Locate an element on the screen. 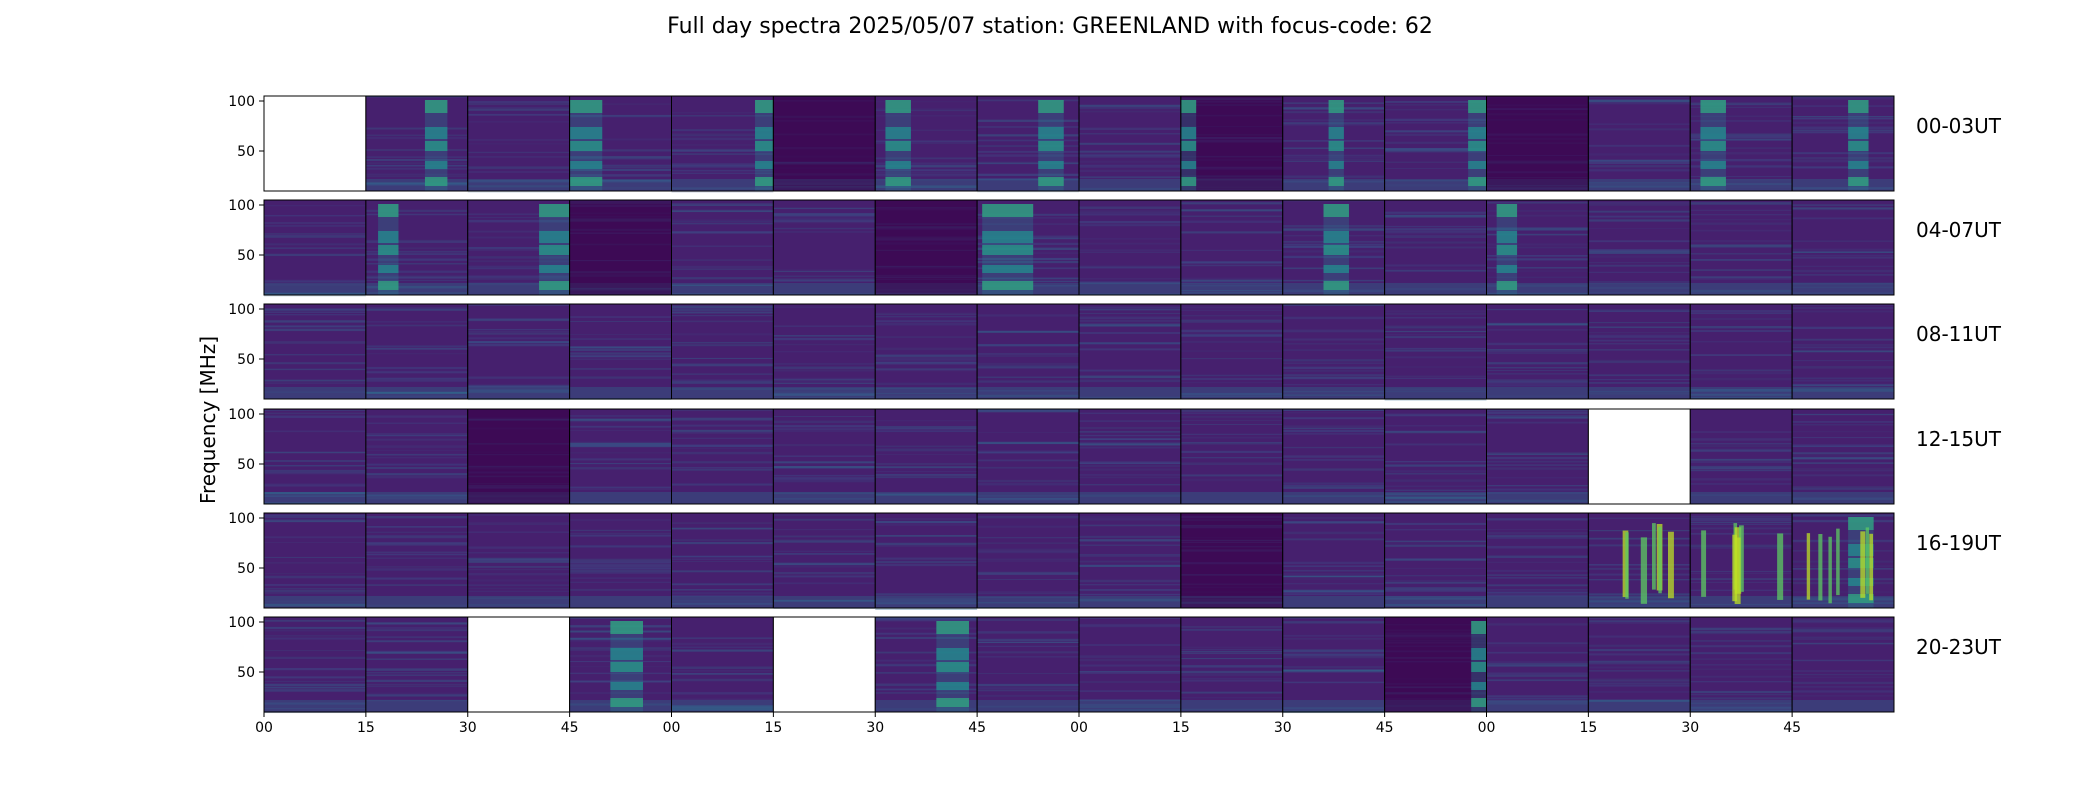 The image size is (2100, 800). y-tick-label: 100 is located at coordinates (241, 519).